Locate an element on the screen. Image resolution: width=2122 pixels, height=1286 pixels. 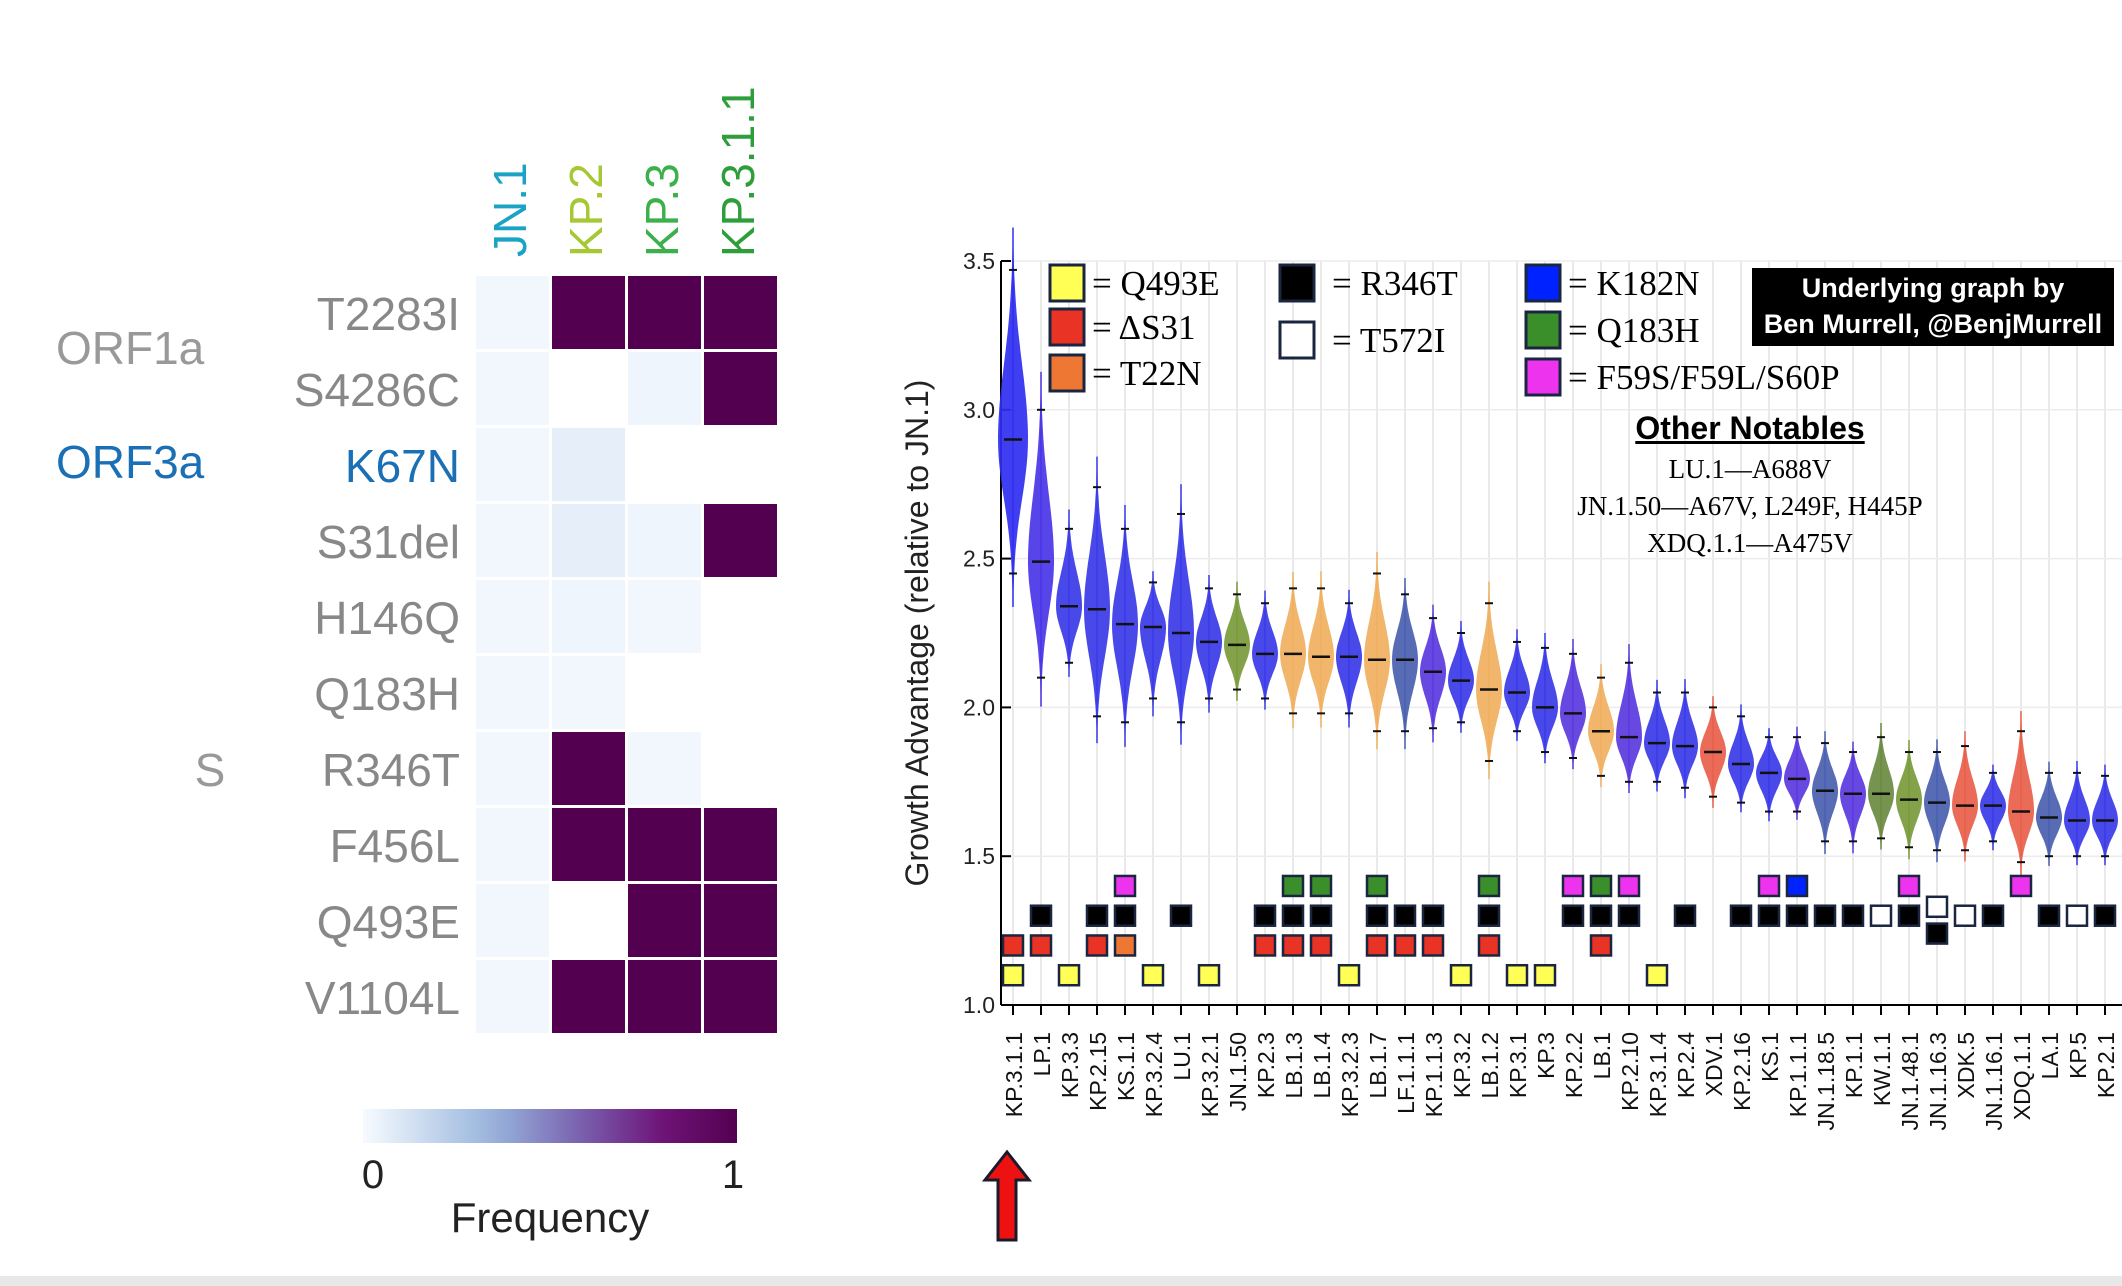
legend-label: = T572I is located at coordinates (1388, 340).